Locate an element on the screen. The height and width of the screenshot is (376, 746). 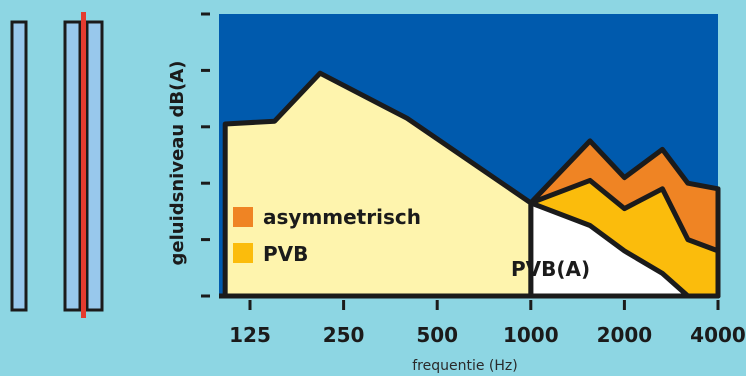
legend-swatch-pvb is located at coordinates (243, 253).